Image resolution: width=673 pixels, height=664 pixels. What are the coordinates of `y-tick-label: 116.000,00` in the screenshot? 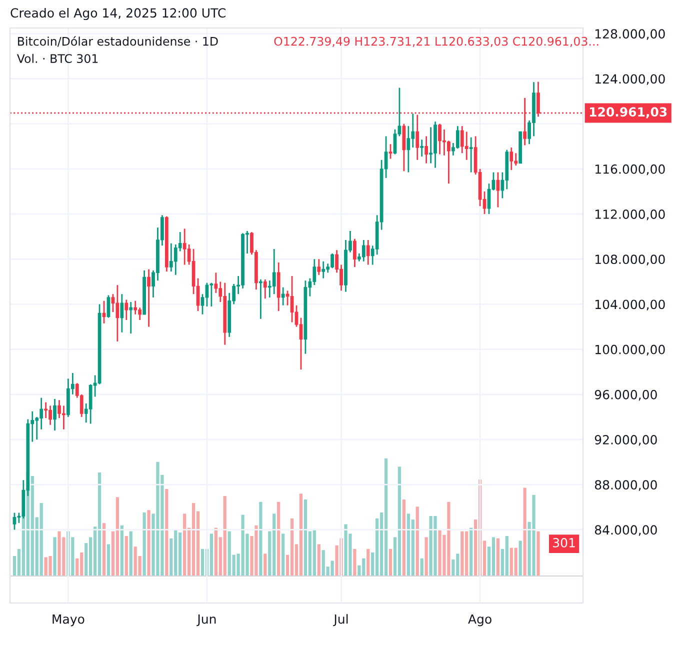 It's located at (630, 170).